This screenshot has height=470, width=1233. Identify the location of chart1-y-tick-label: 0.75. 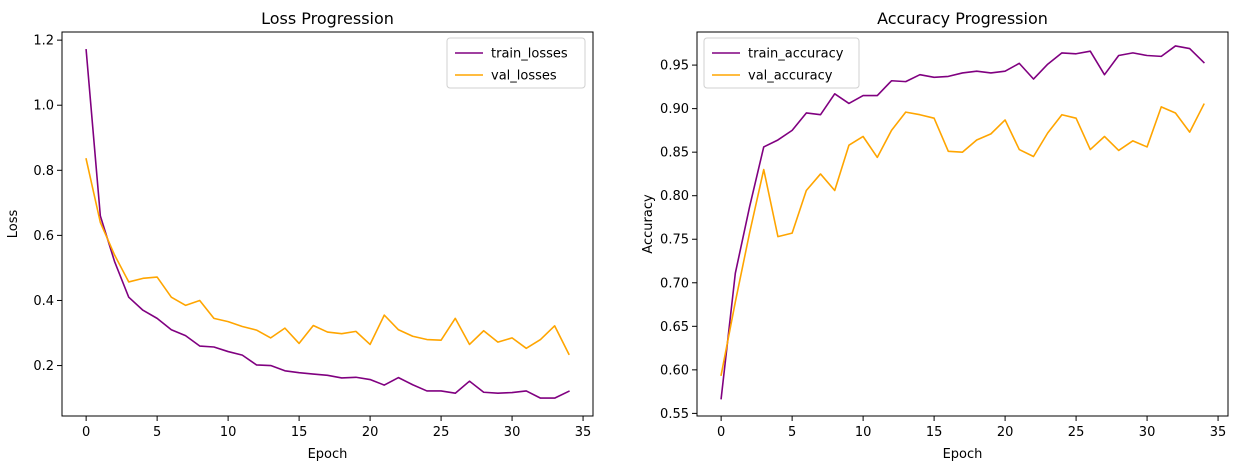
(674, 240).